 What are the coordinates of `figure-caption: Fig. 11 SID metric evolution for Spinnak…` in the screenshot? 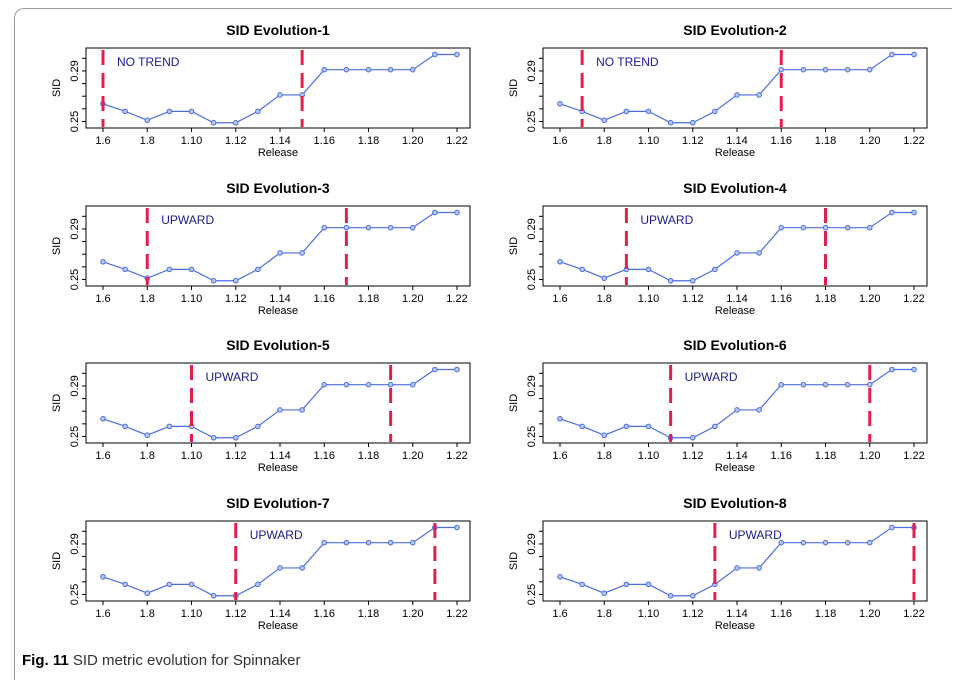 It's located at (161, 660).